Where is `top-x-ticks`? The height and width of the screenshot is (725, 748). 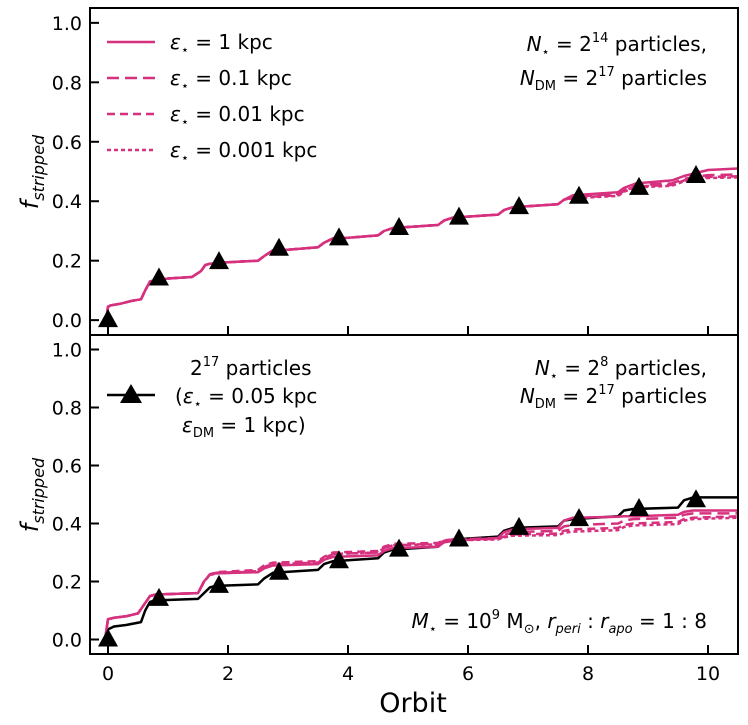
top-x-ticks is located at coordinates (408, 330).